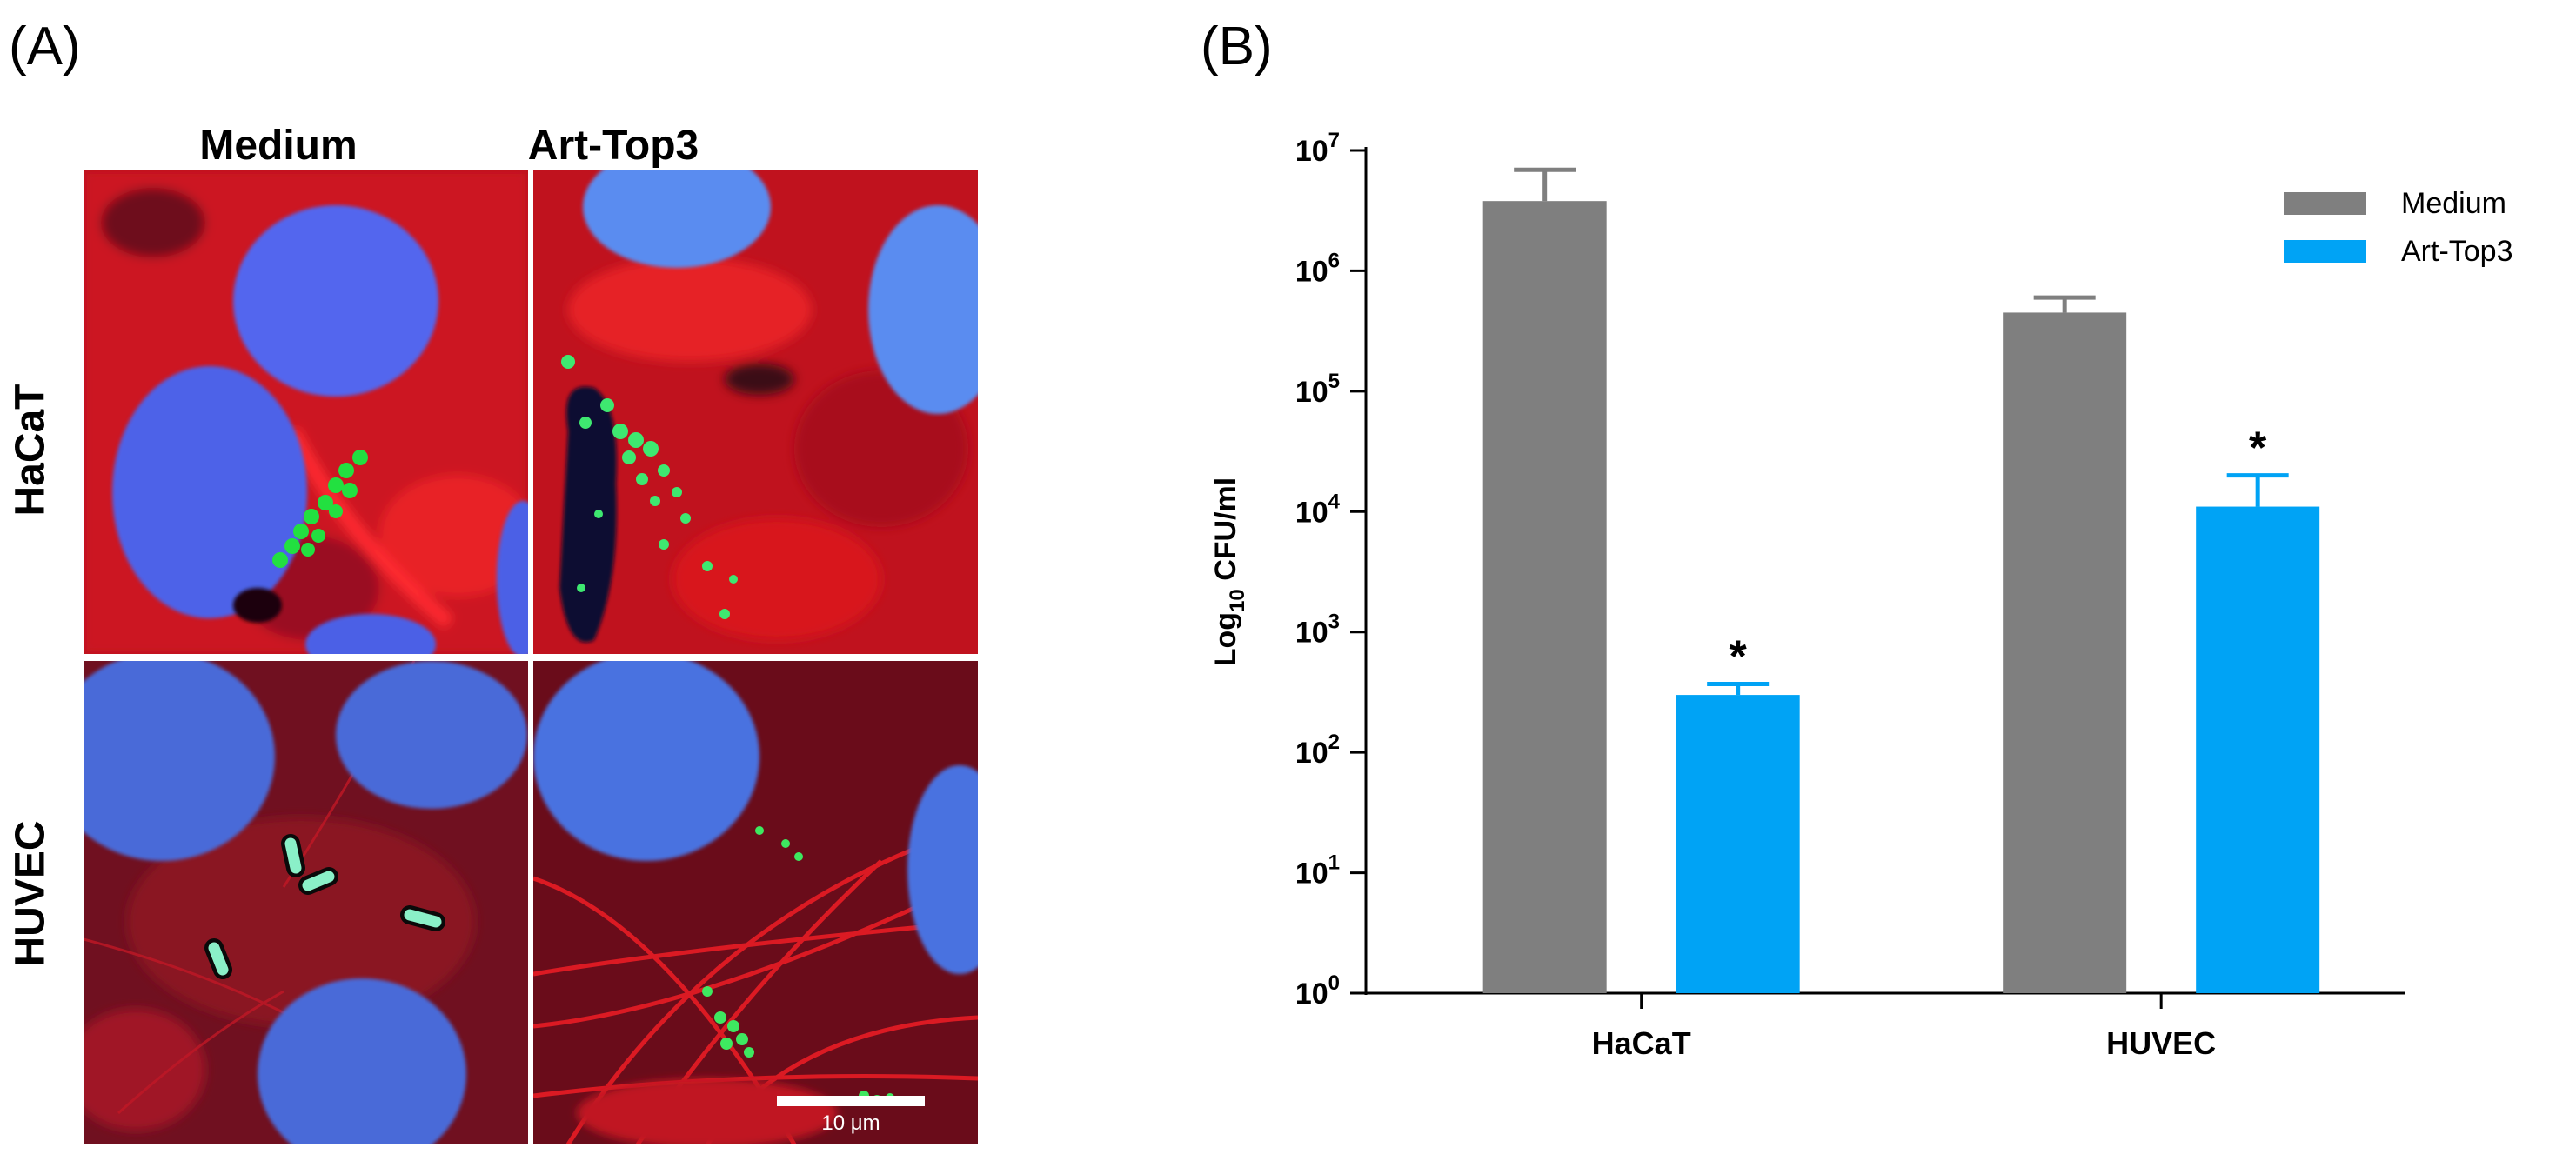 This screenshot has height=1161, width=2576. I want to click on y-tick-label: 10⁷, so click(1317, 148).